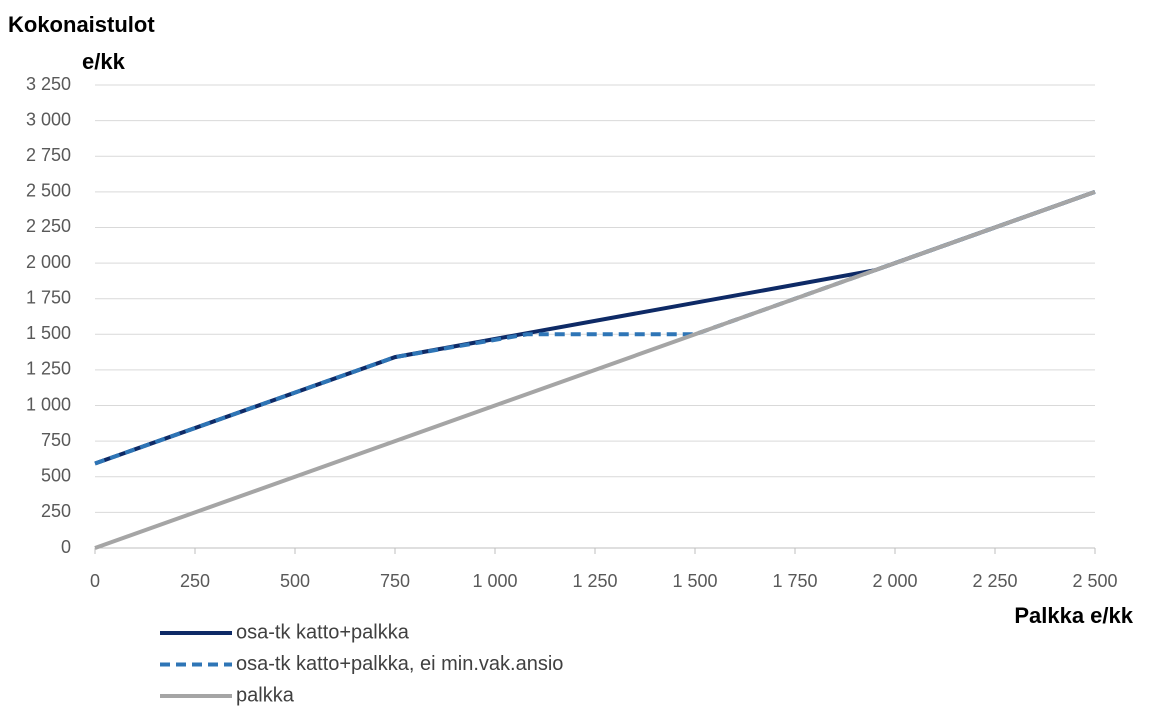  Describe the element at coordinates (48, 226) in the screenshot. I see `y-tick-label: 2 250` at that location.